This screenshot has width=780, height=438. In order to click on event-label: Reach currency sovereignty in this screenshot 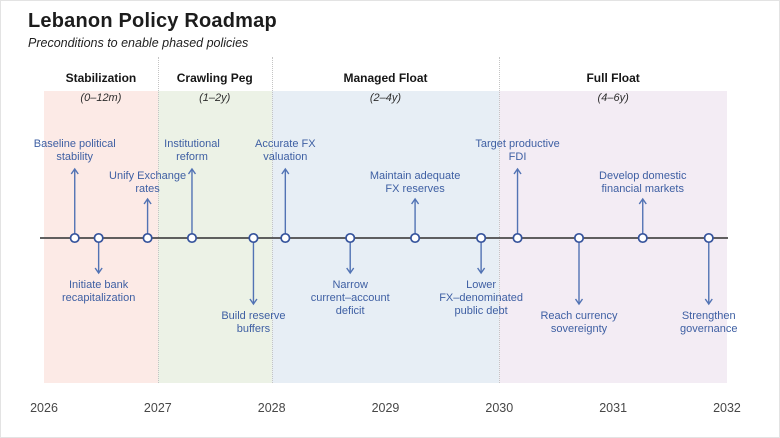, I will do `click(579, 322)`.